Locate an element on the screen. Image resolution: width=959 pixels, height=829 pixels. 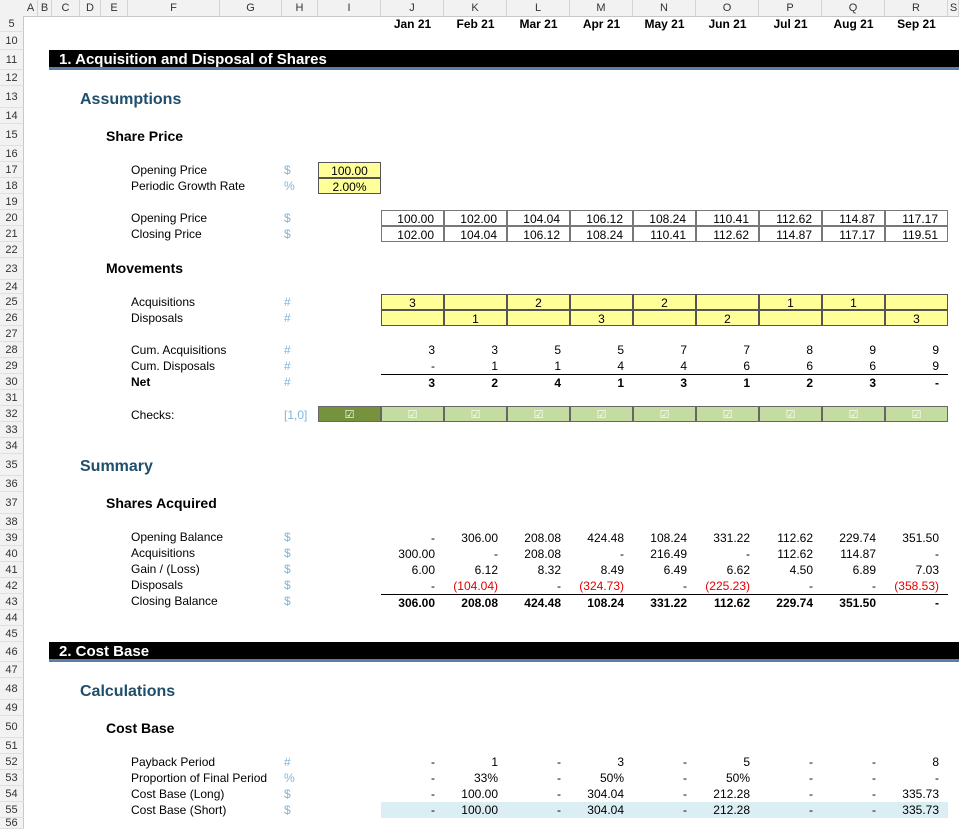
row-header-28: 28 is located at coordinates (12, 350).